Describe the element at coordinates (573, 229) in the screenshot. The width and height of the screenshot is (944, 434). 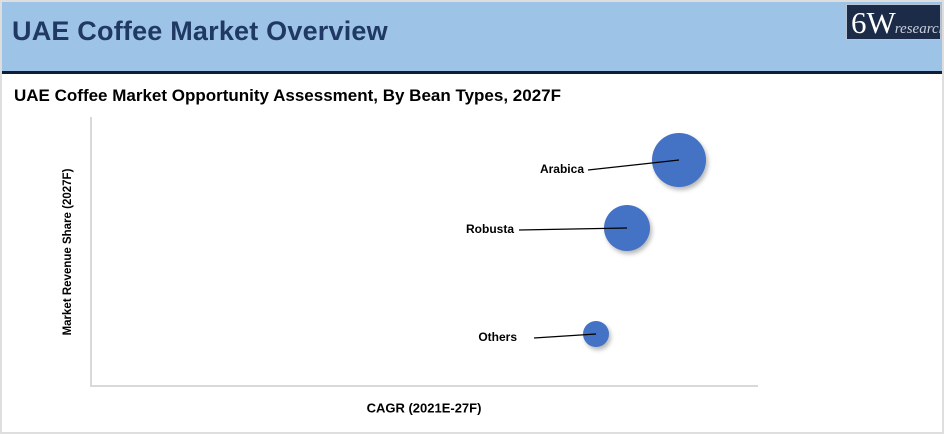
I see `leader-line-robusta` at that location.